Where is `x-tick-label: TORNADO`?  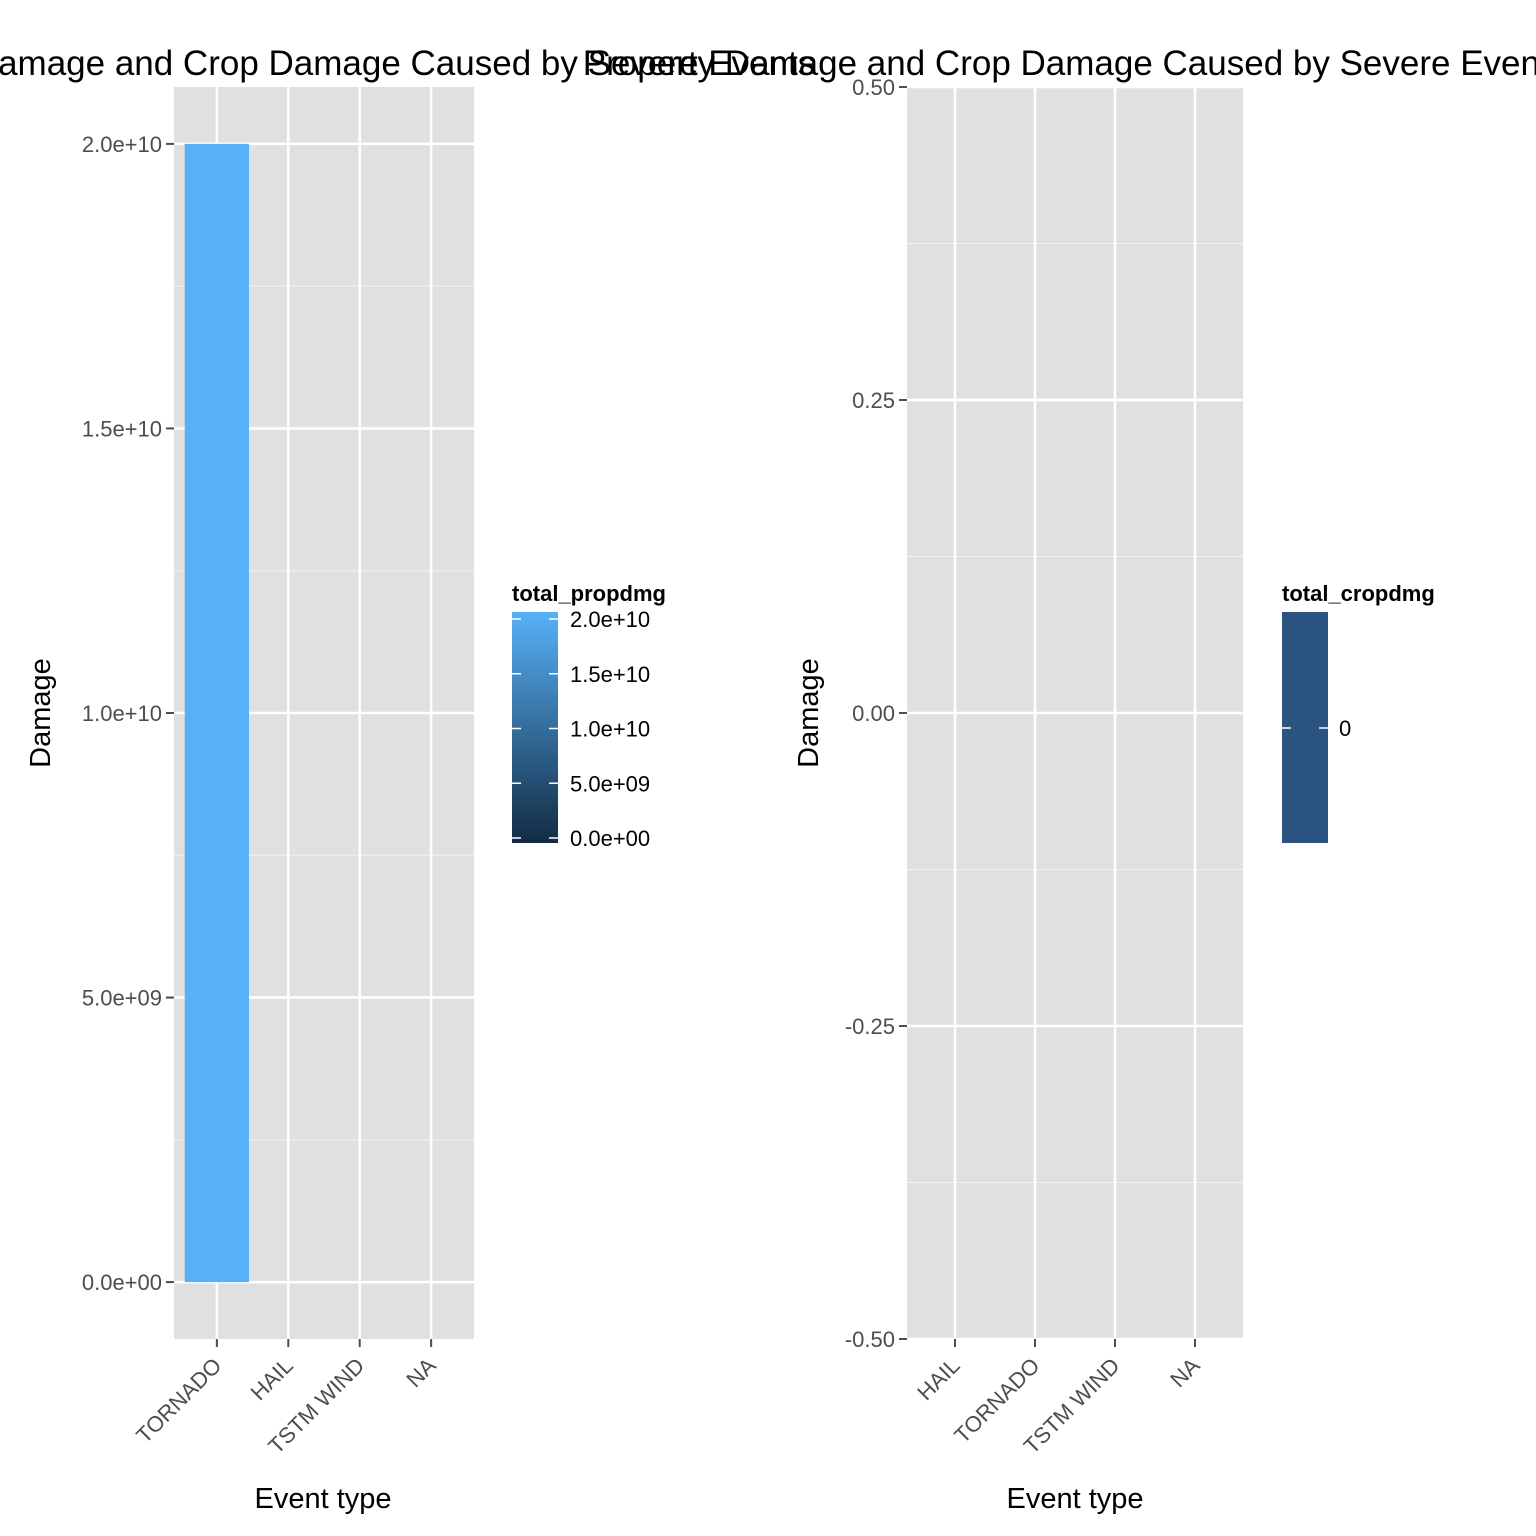
x-tick-label: TORNADO is located at coordinates (178, 1400).